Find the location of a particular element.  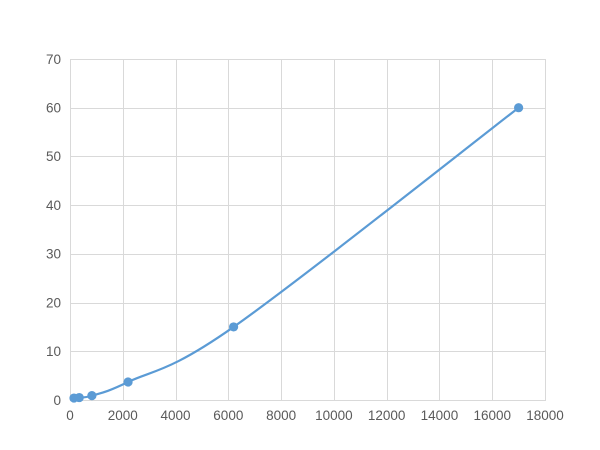

x-tick-label: 6000 is located at coordinates (228, 415).